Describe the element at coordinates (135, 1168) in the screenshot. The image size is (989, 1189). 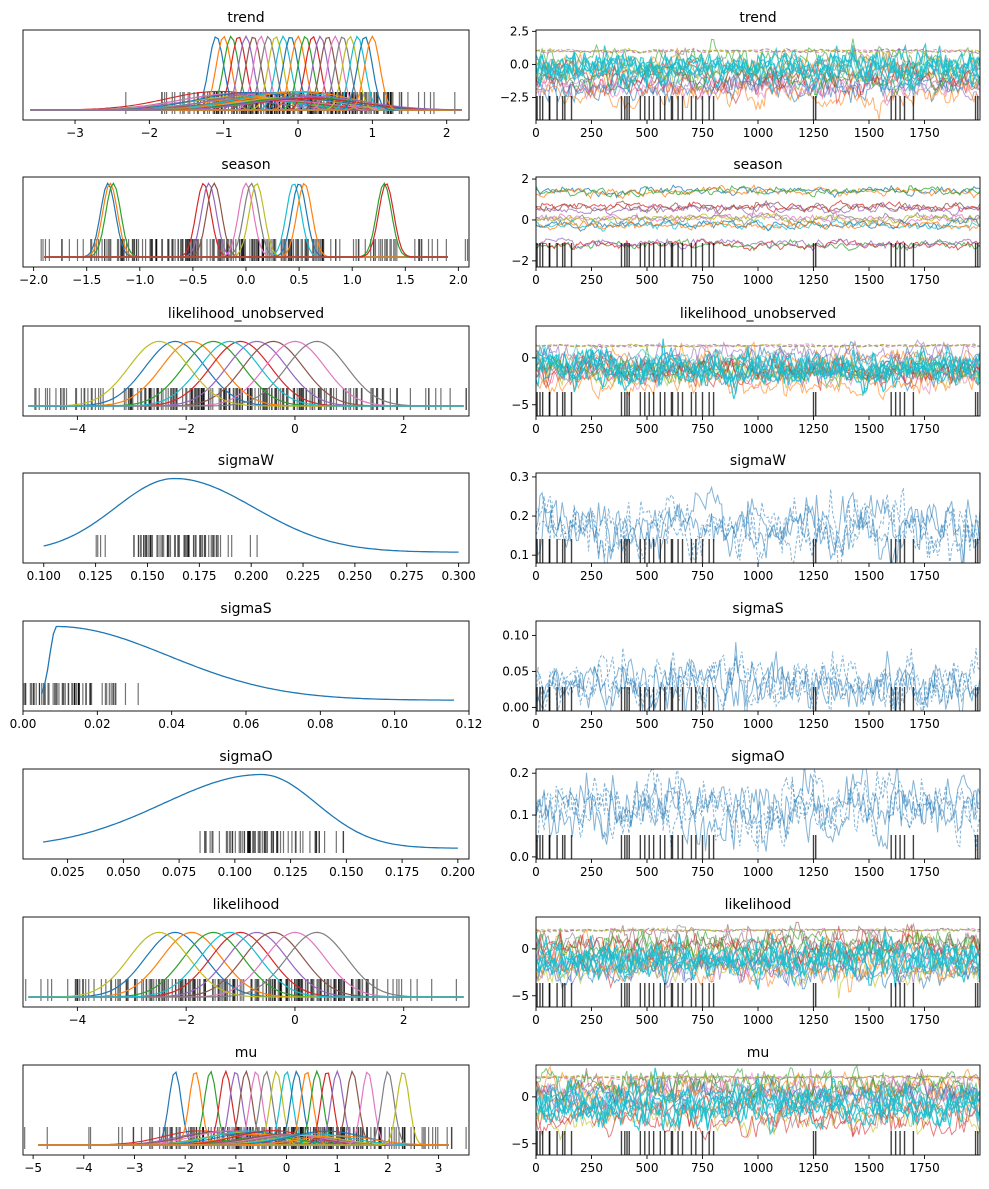
I see `x-tick-label: −3` at that location.